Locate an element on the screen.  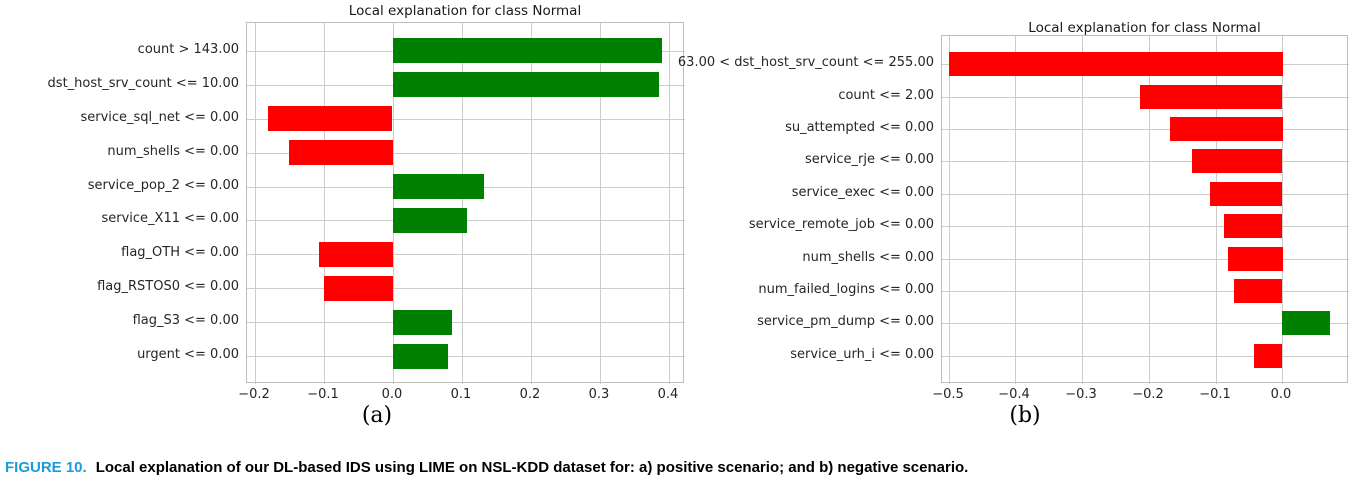
x-tick-label: 0.4 is located at coordinates (668, 394).